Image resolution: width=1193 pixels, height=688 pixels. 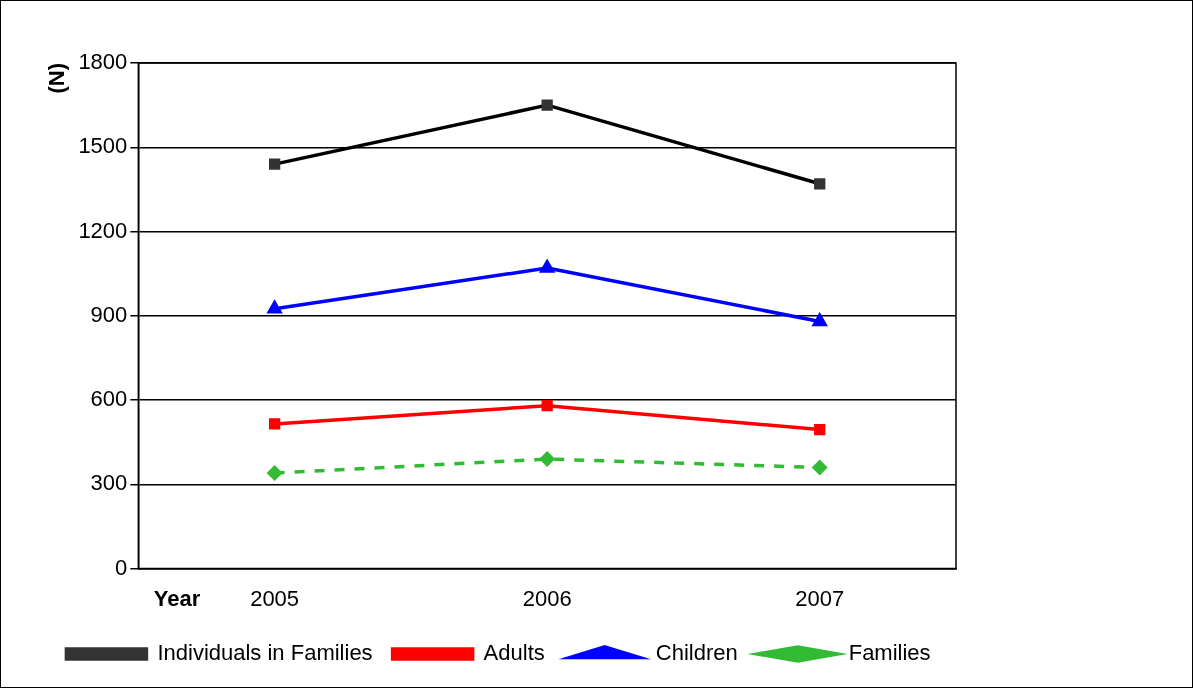 I want to click on y-tick-label: 1200, so click(x=103, y=230).